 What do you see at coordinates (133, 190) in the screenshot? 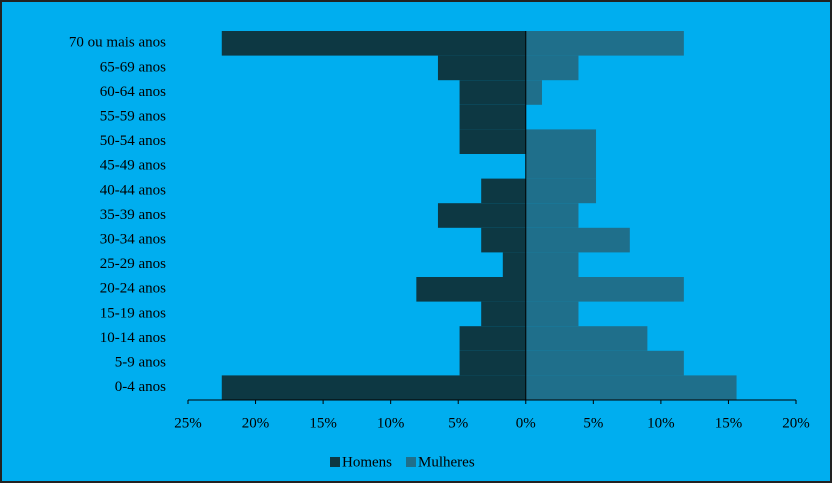
I see `y-tick-label: 40-44 anos` at bounding box center [133, 190].